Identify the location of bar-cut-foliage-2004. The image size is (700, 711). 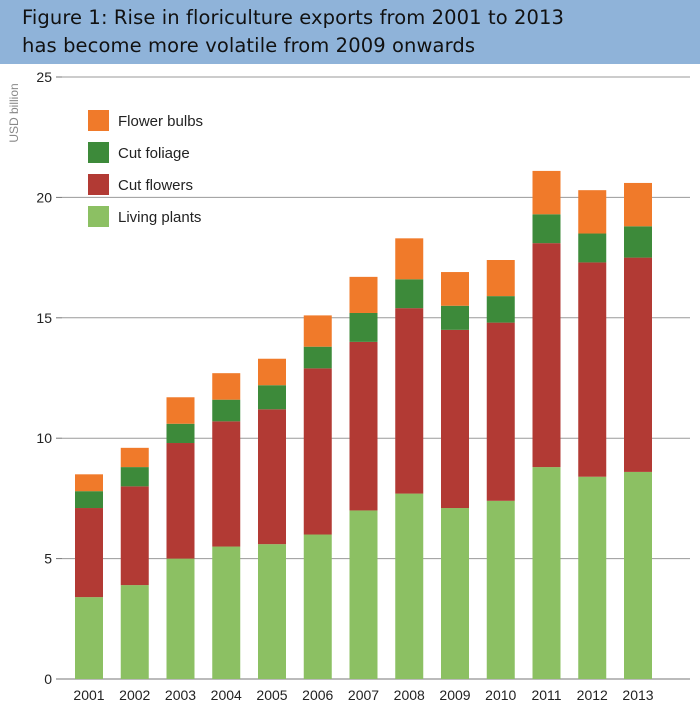
(226, 410).